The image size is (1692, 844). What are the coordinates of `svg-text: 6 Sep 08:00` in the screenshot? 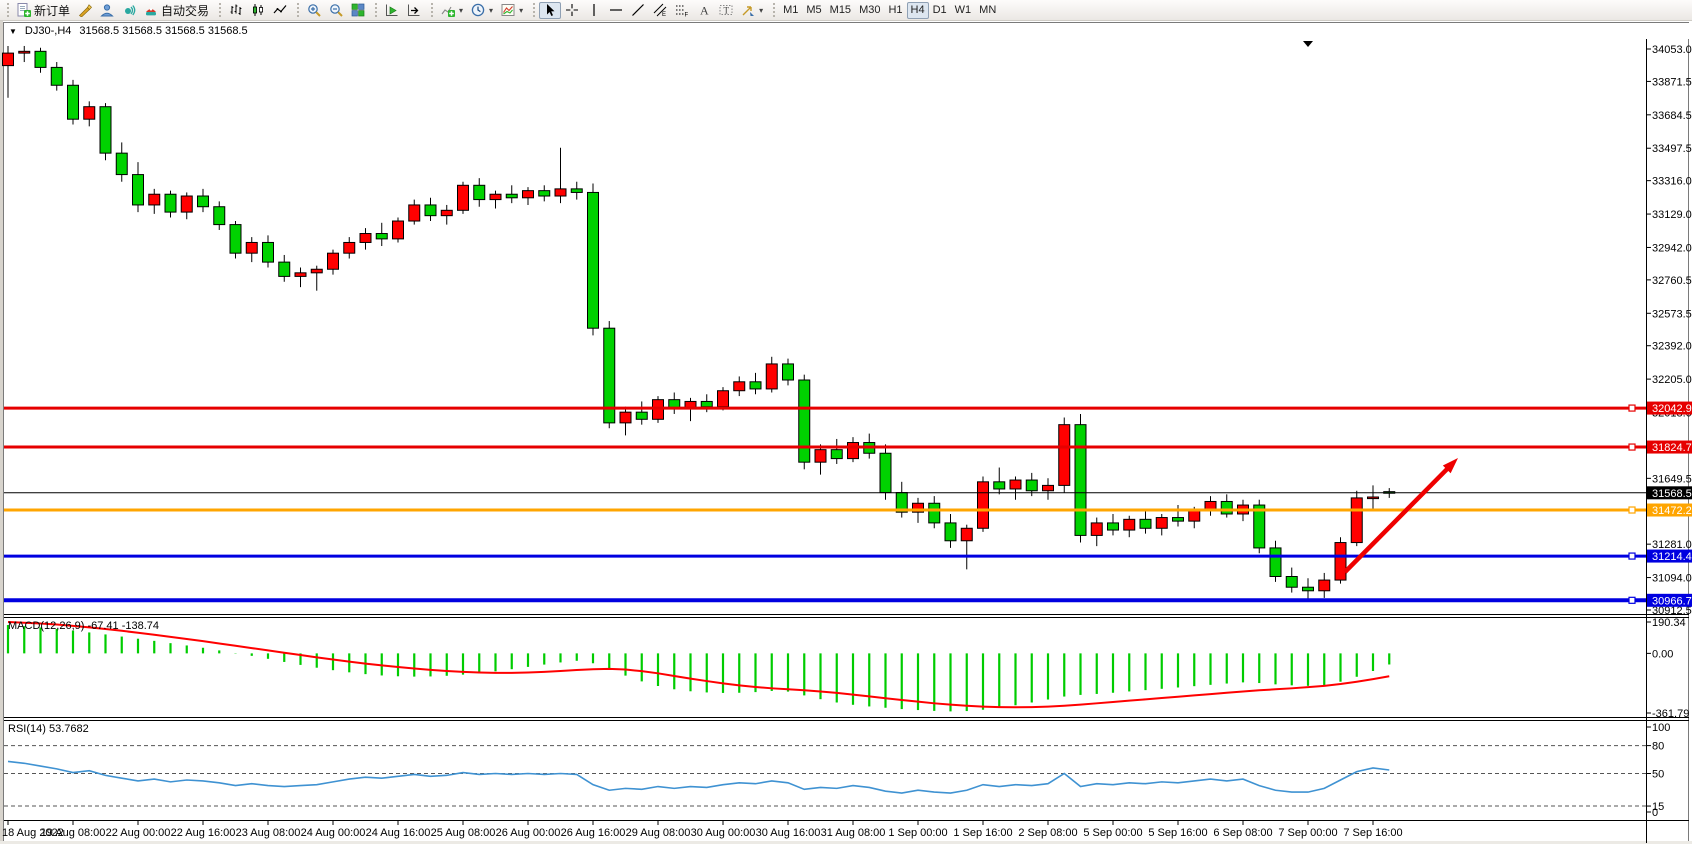 It's located at (1242, 833).